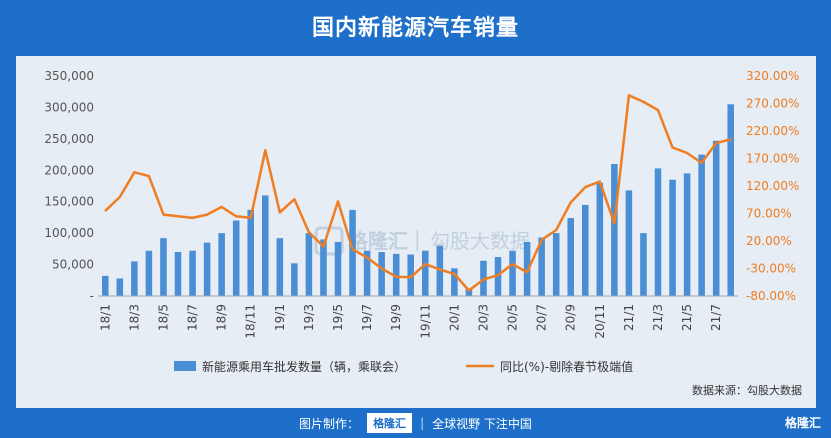 The height and width of the screenshot is (438, 831). What do you see at coordinates (802, 423) in the screenshot?
I see `corner-logo: 格隆汇` at bounding box center [802, 423].